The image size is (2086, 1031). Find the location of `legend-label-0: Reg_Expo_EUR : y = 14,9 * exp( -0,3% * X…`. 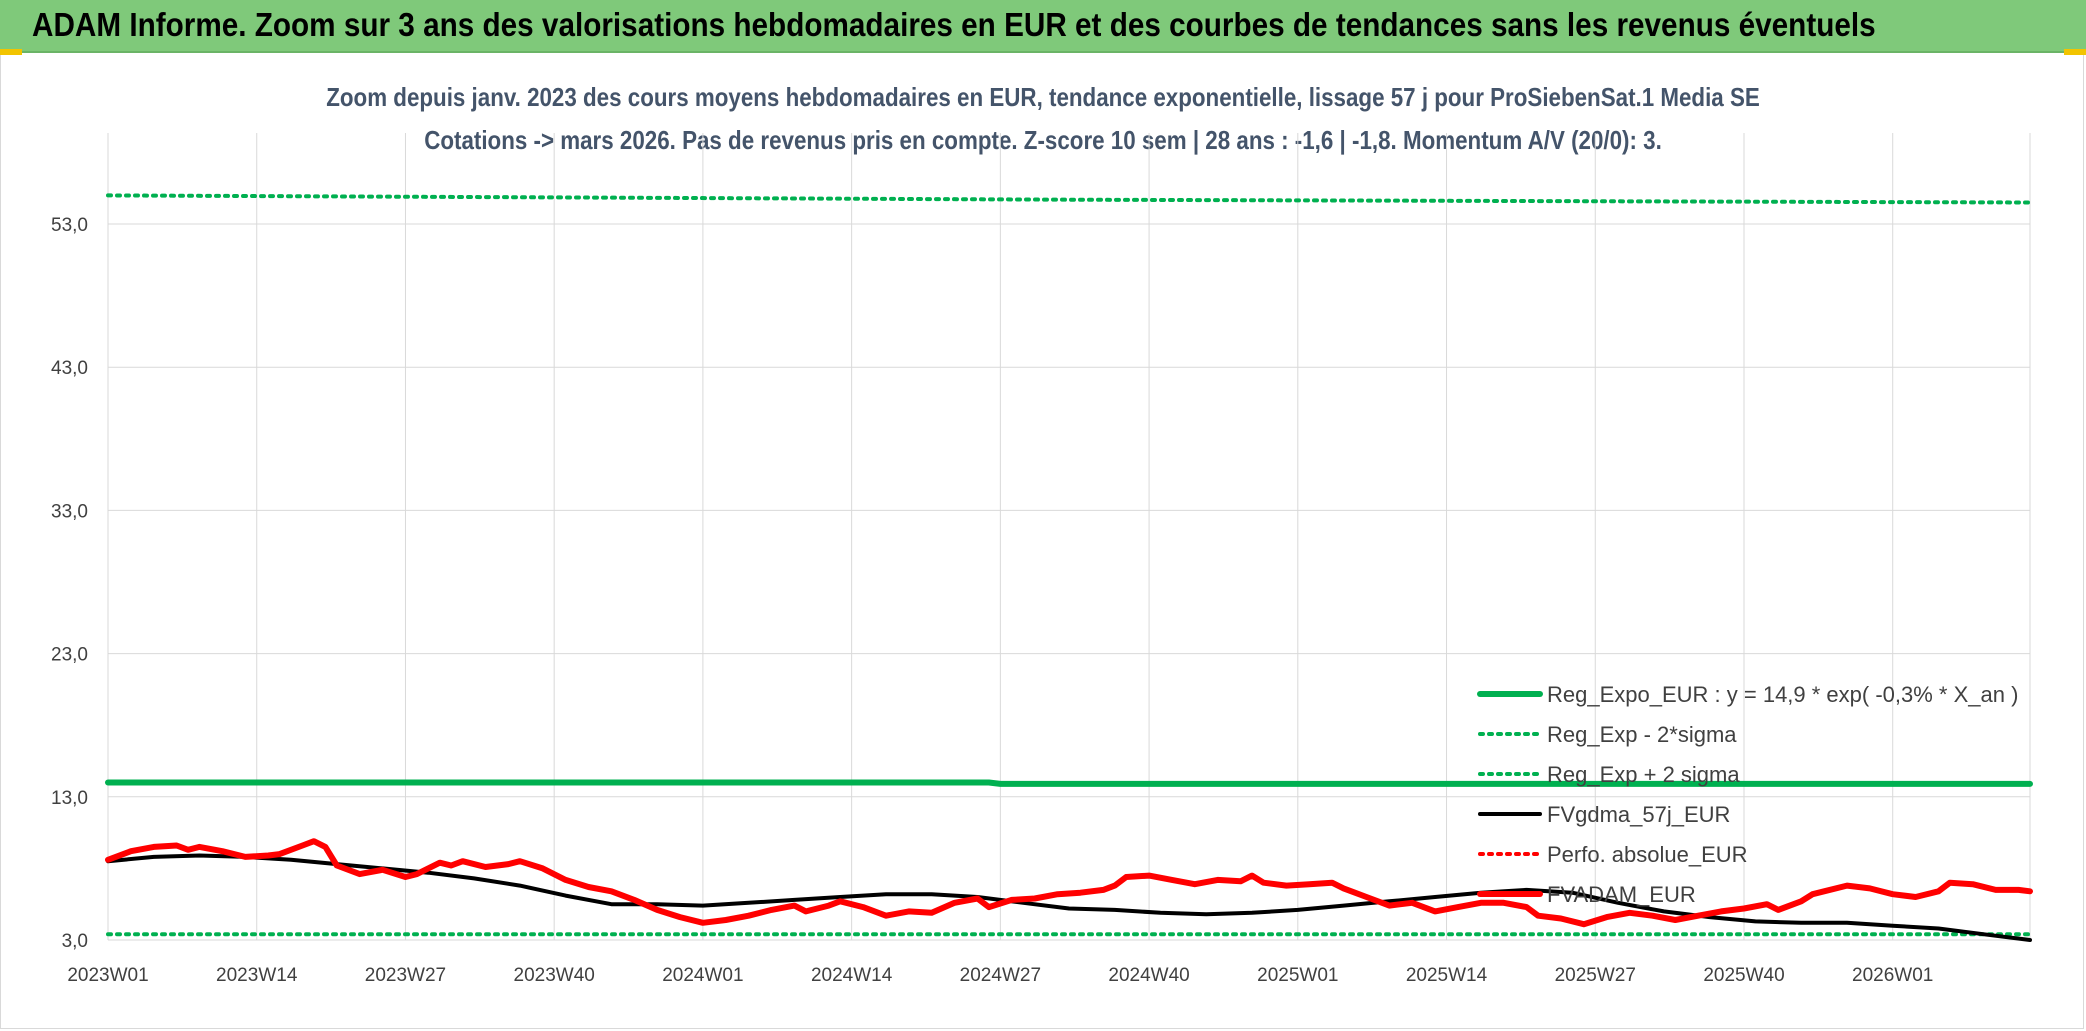

legend-label-0: Reg_Expo_EUR : y = 14,9 * exp( -0,3% * X… is located at coordinates (1782, 694).